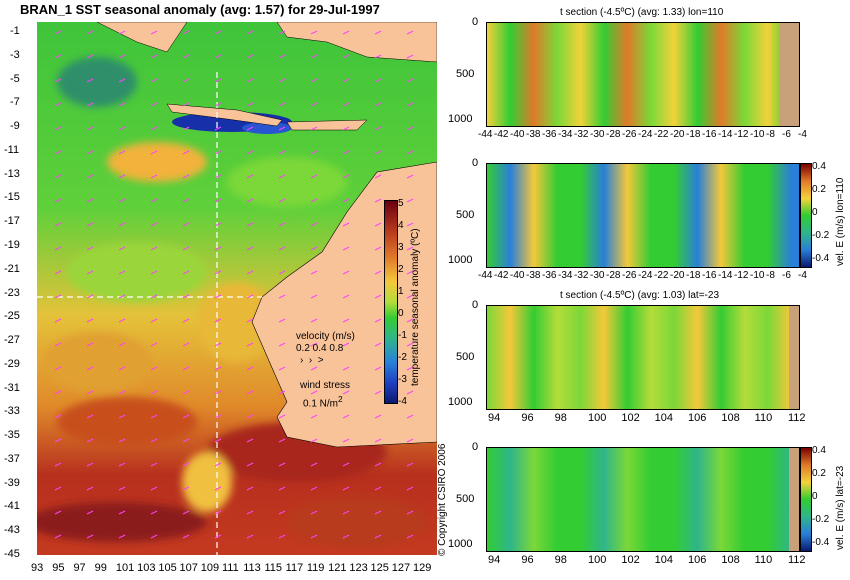  I want to click on panel-land, so click(789, 74).